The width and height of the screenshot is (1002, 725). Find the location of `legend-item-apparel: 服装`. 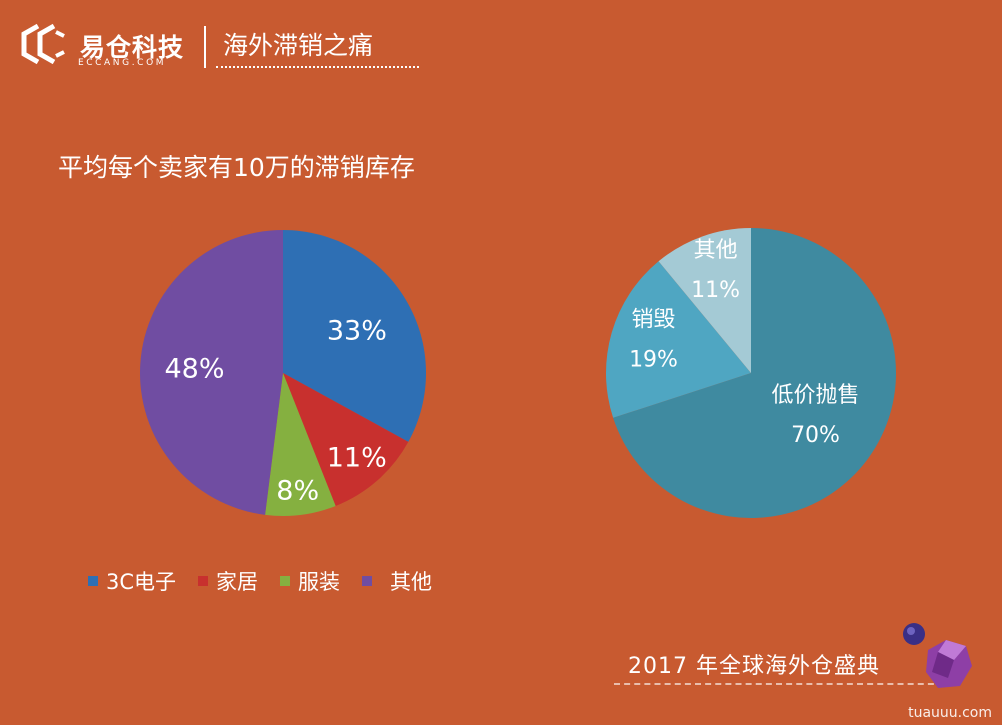

legend-item-apparel: 服装 is located at coordinates (310, 581).